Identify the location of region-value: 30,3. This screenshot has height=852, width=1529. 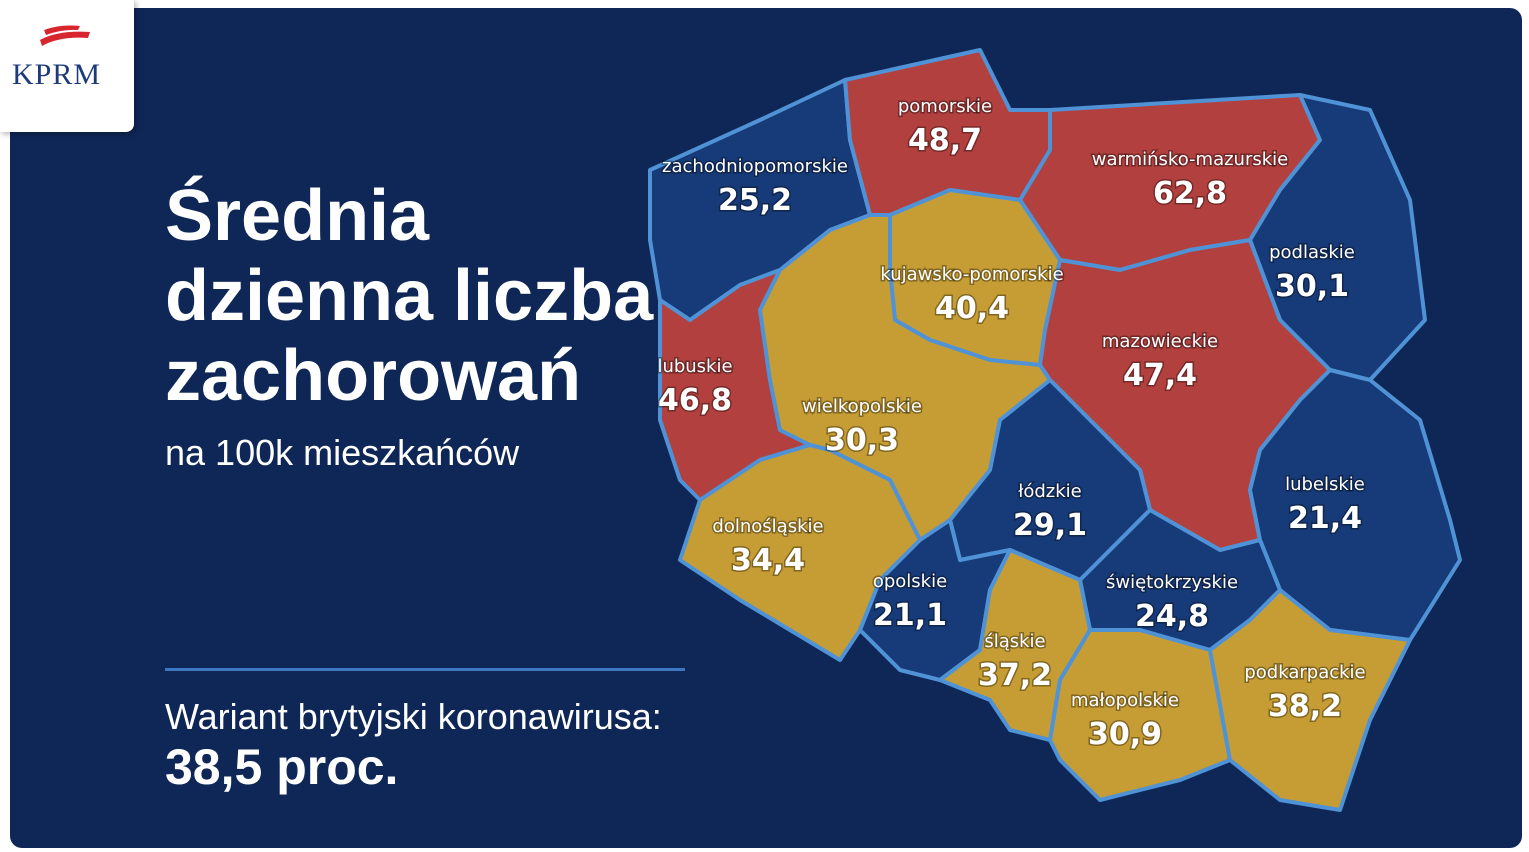
(862, 440).